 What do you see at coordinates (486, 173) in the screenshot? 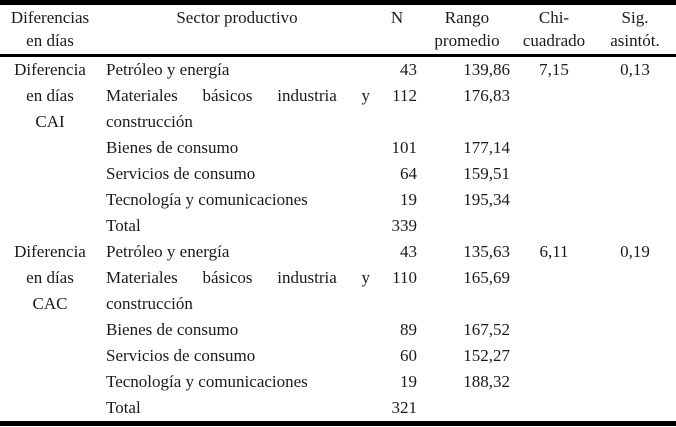
I see `rango-promedio-cell: 159,51` at bounding box center [486, 173].